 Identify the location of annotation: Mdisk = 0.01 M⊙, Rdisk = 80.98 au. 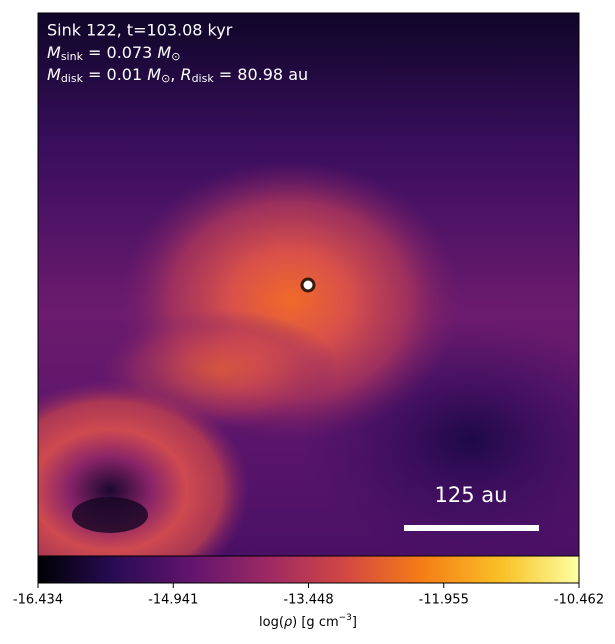
(177, 75).